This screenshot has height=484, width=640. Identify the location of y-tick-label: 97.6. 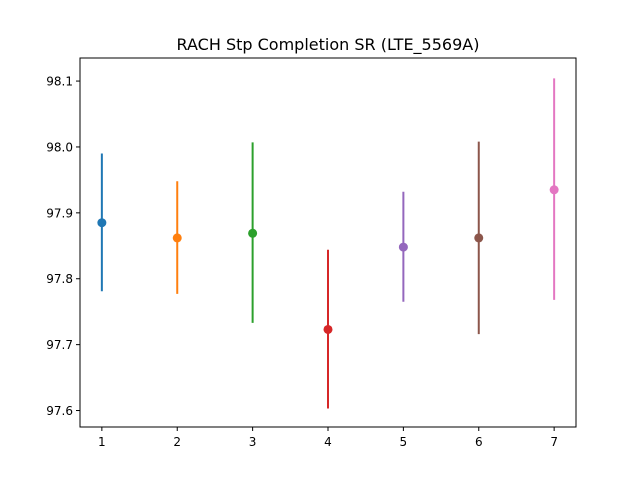
(59, 411).